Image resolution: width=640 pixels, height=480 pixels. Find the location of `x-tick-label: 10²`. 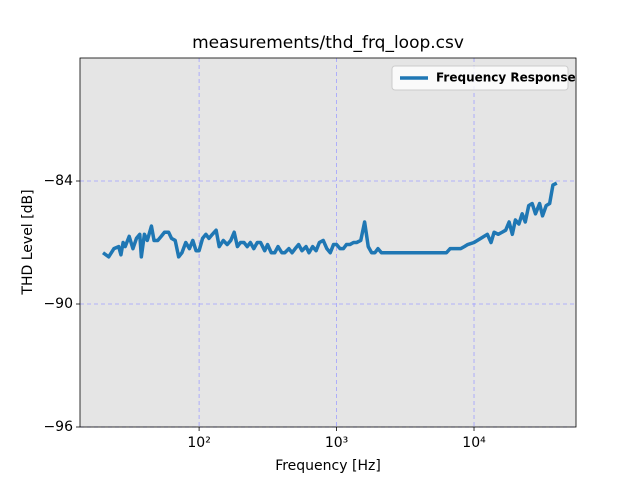

x-tick-label: 10² is located at coordinates (198, 443).